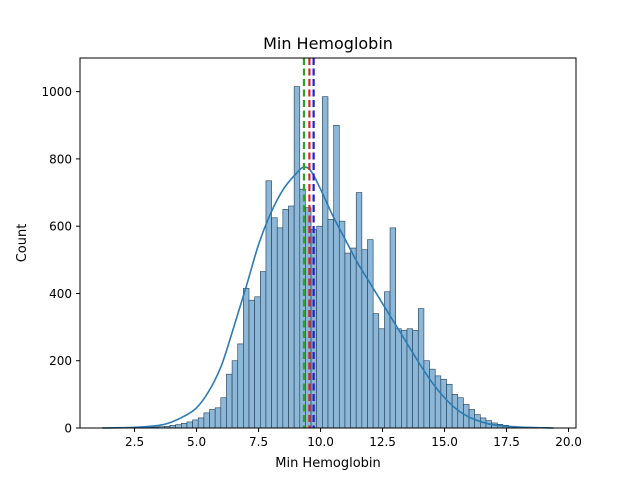 Image resolution: width=640 pixels, height=480 pixels. I want to click on x-tick-label: 17.5, so click(506, 442).